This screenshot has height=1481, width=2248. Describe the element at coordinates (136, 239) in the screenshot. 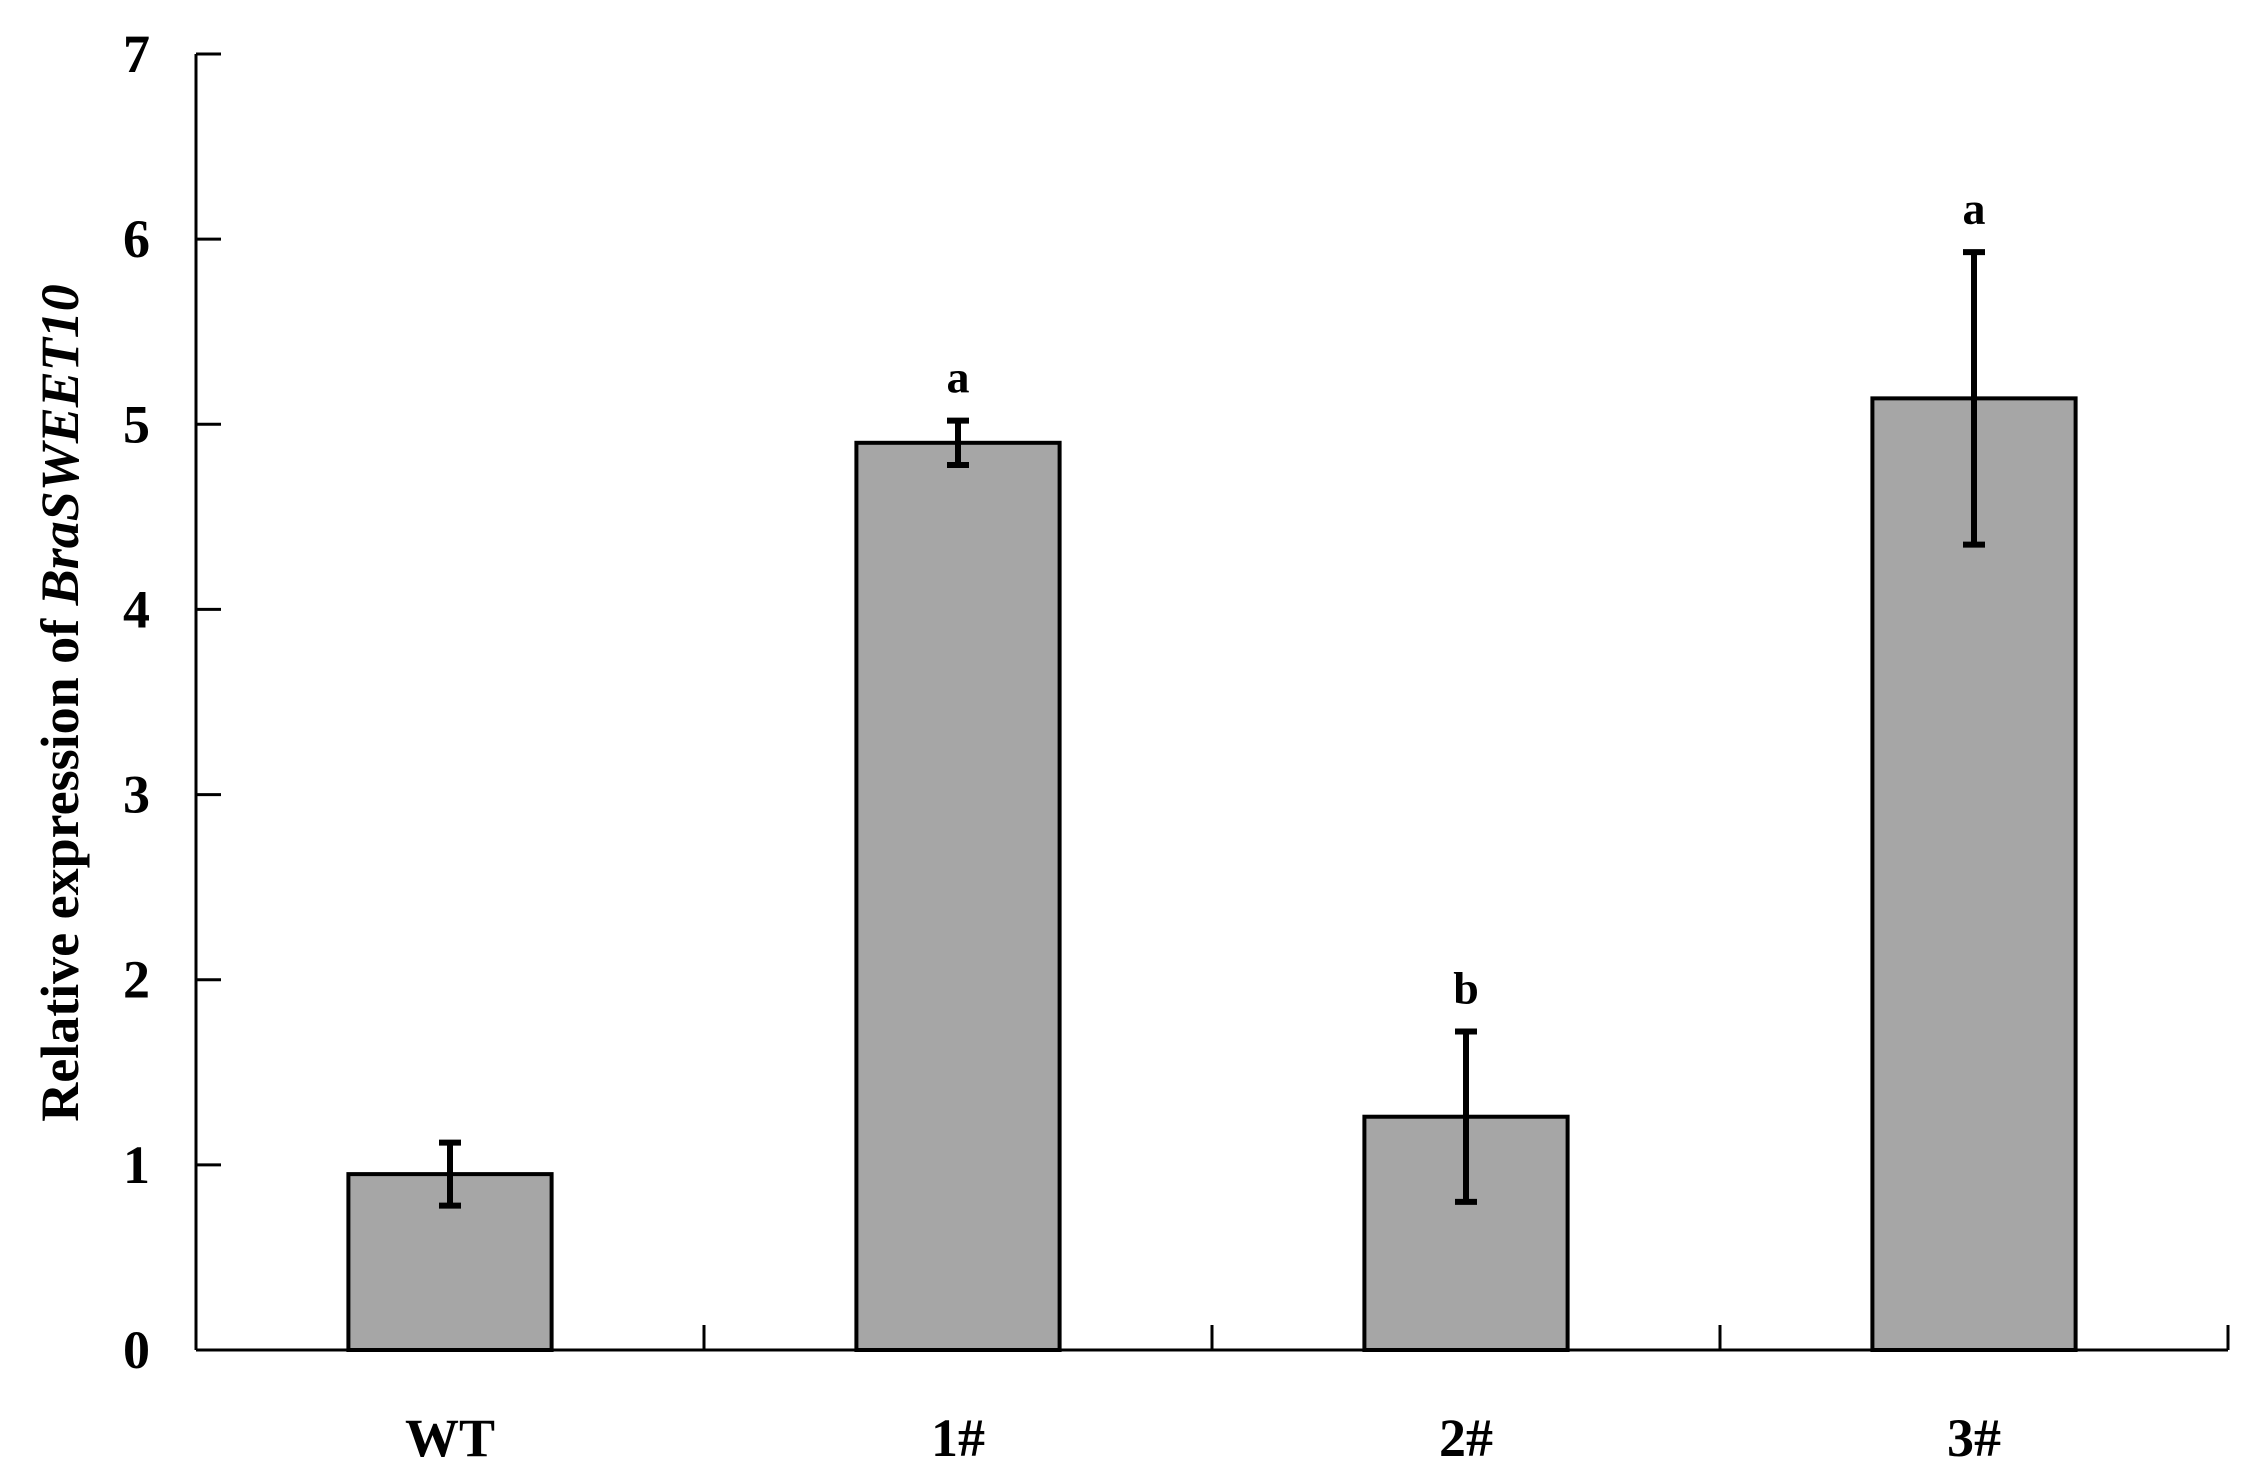

I see `y-tick-label: 6` at that location.